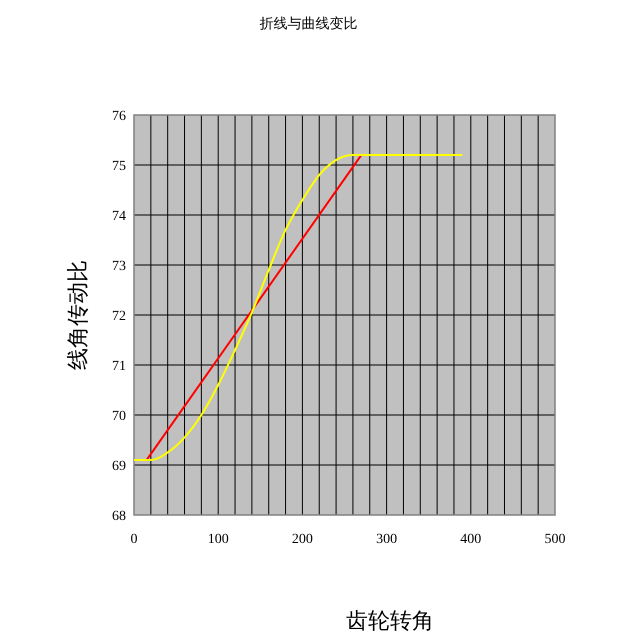 The image size is (617, 640). I want to click on y-tick-label: 72, so click(119, 316).